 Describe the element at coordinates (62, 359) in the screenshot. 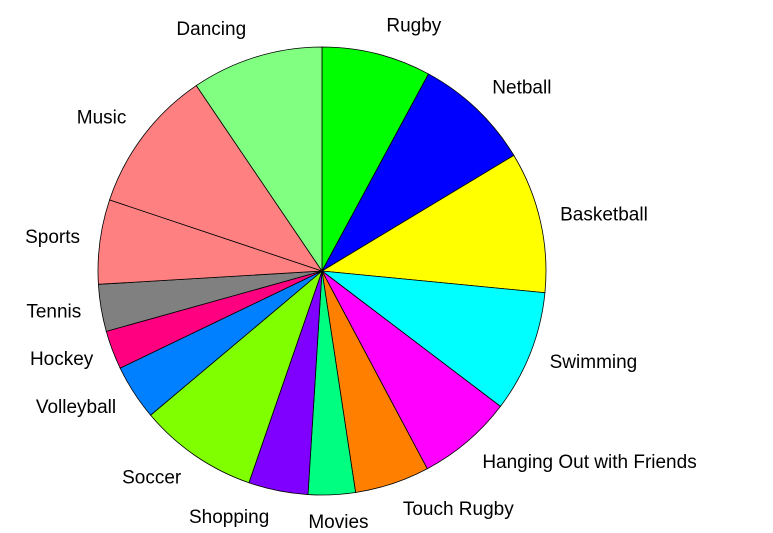

I see `slice-label: Hockey` at that location.